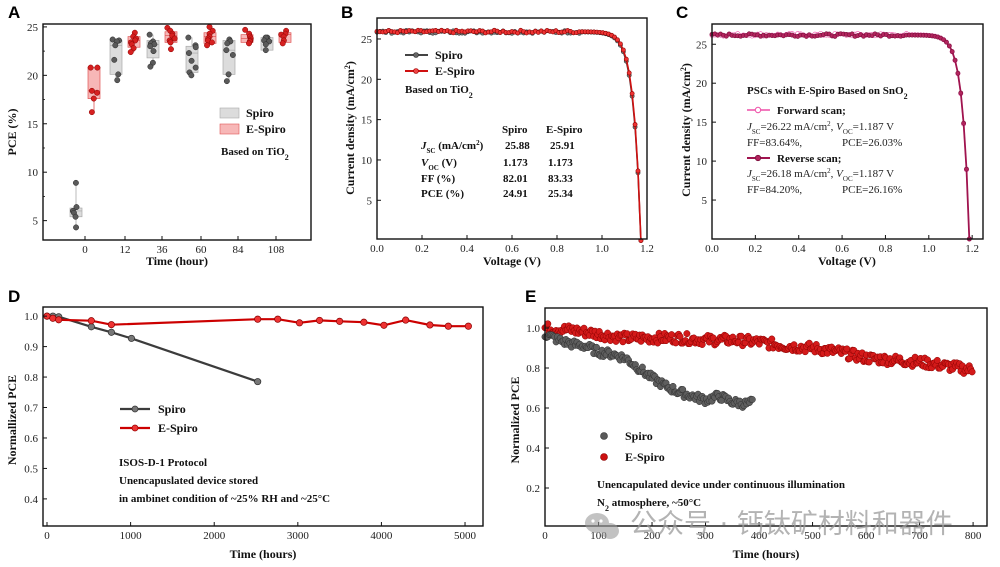 This screenshot has width=1000, height=567. Describe the element at coordinates (422, 249) in the screenshot. I see `x-tick-label: 0.2` at that location.